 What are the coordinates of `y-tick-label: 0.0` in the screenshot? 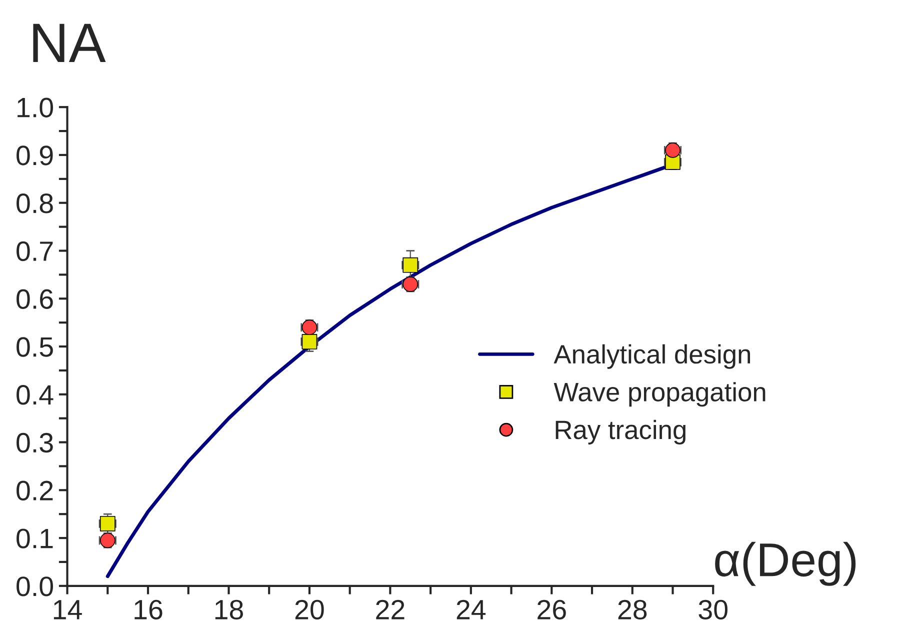 It's located at (34, 586).